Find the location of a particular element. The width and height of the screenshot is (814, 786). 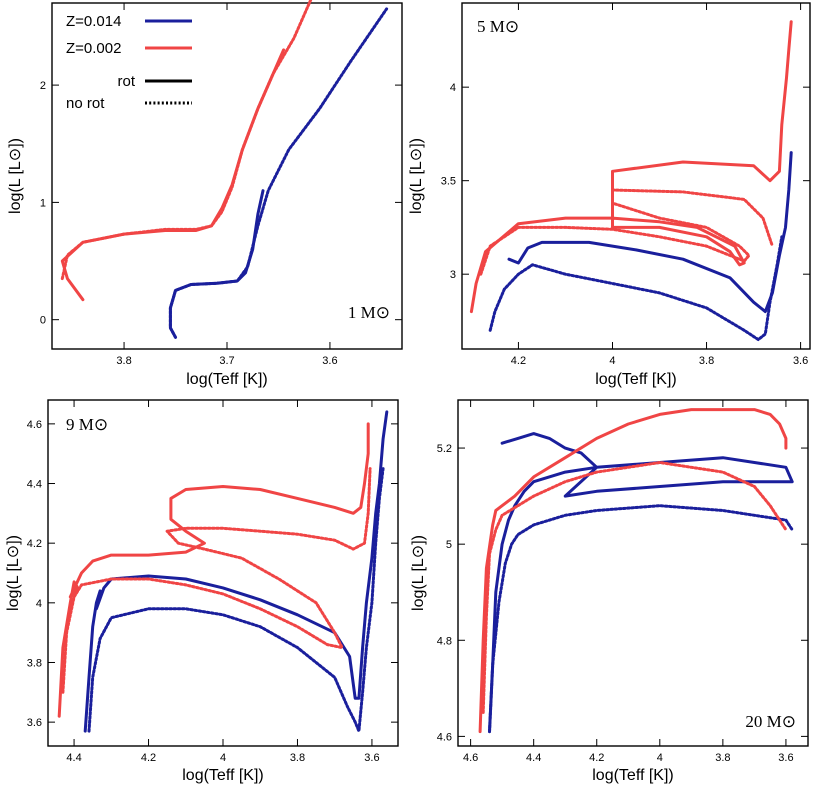

legend: Z=0.014 Z=0.002 rot no rot is located at coordinates (129, 62).